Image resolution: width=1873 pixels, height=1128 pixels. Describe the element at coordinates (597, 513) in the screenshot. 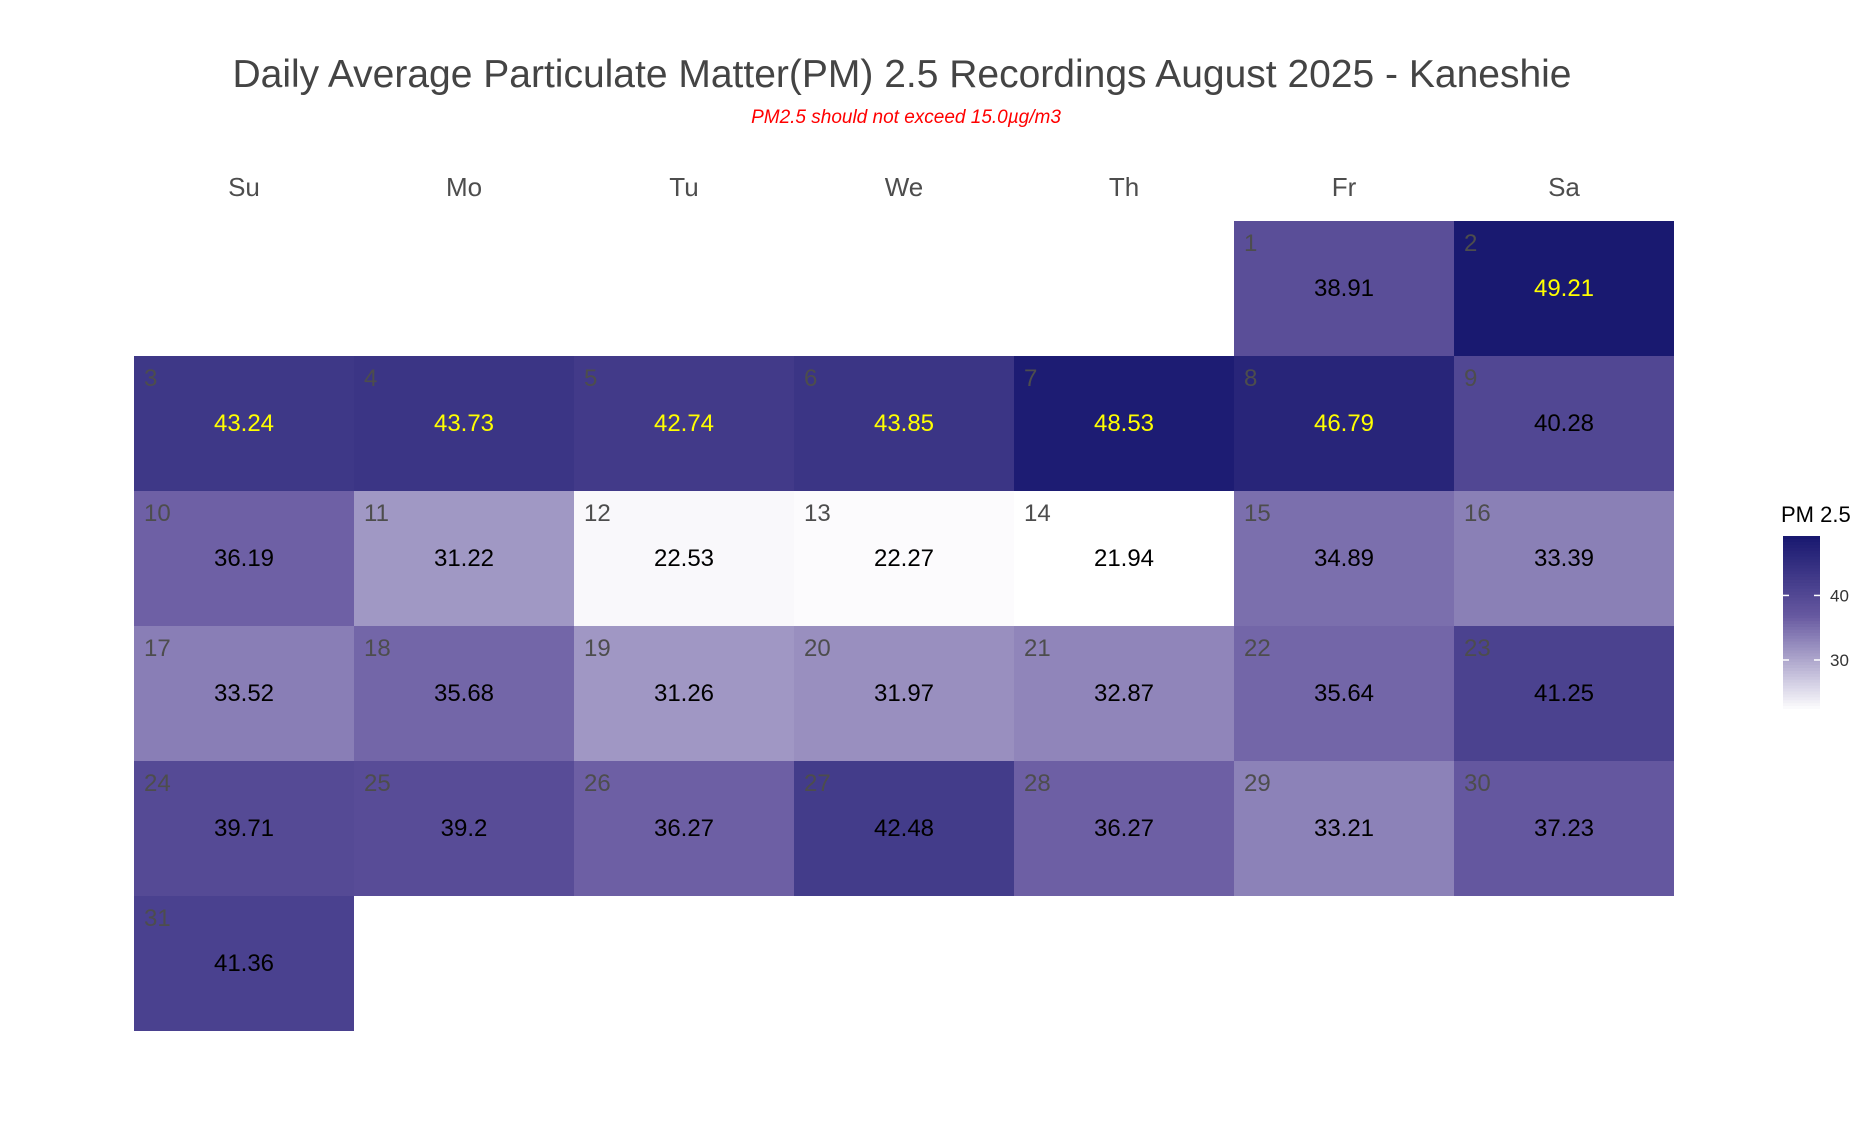

I see `day-number: 12` at that location.